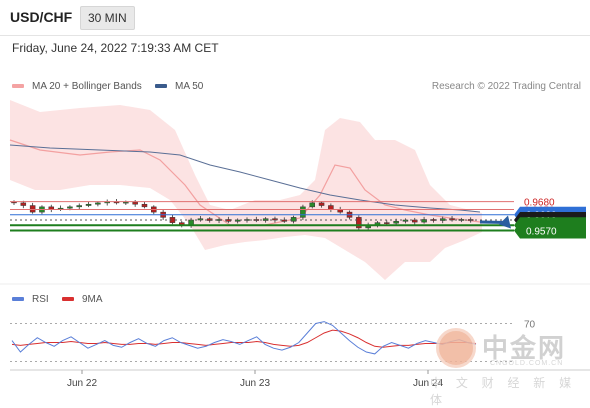 Image resolution: width=590 pixels, height=408 pixels. Describe the element at coordinates (82, 383) in the screenshot. I see `time-label: Jun 22` at that location.